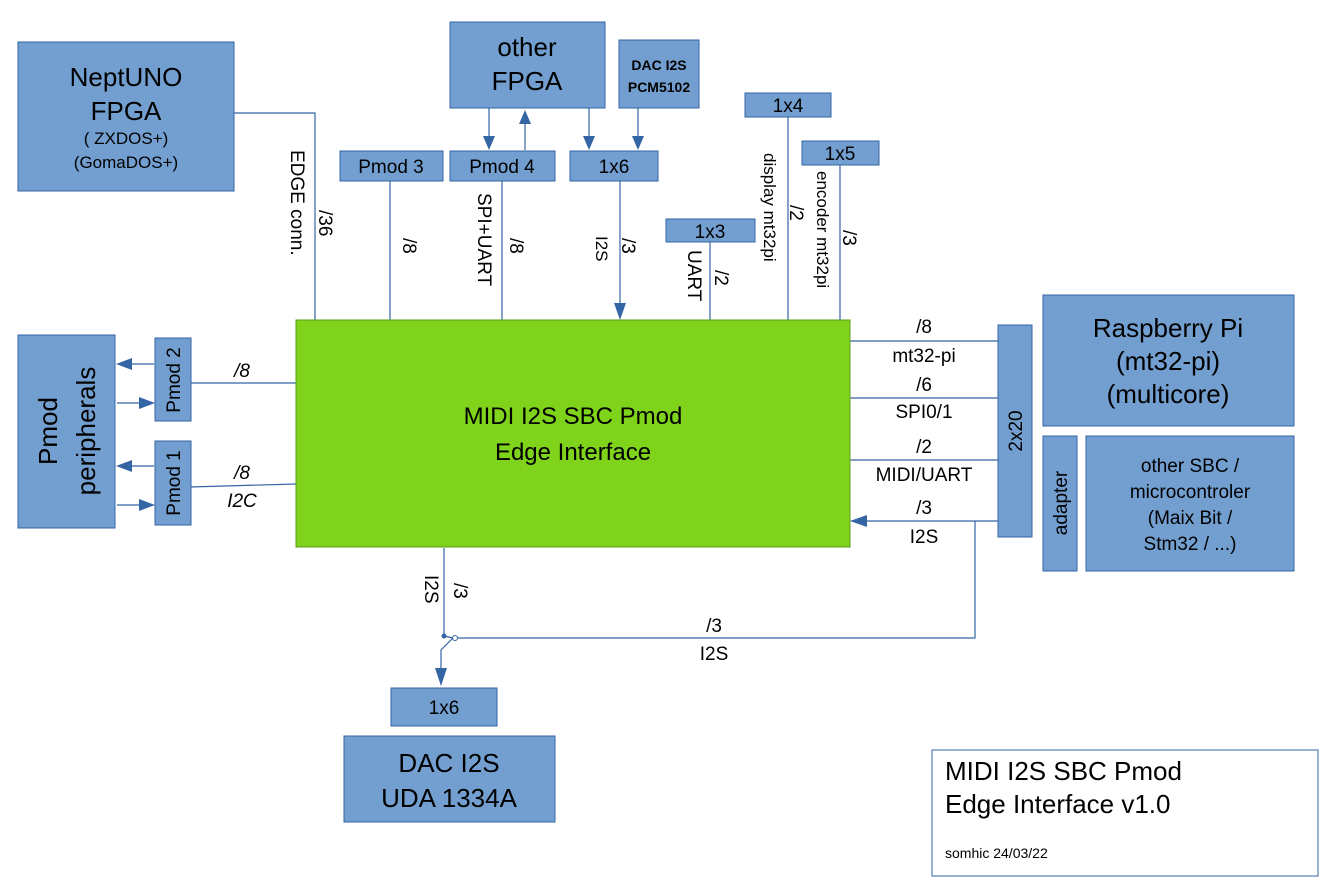  I want to click on neptuno-variant-1: ( ZXDOS+), so click(126, 138).